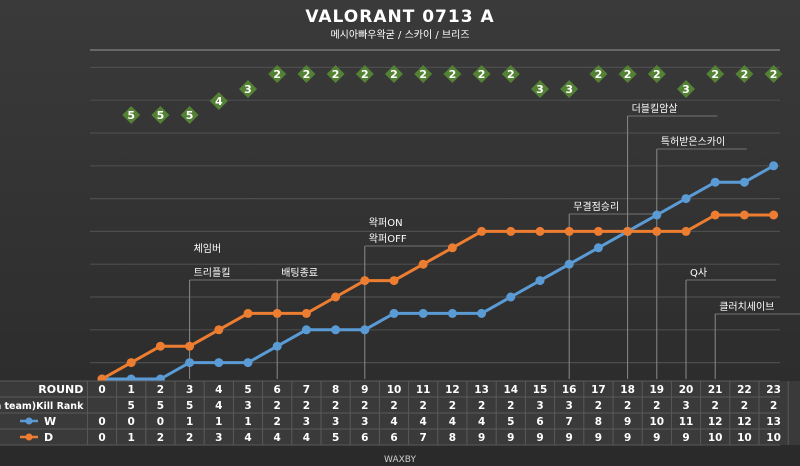 This screenshot has height=466, width=800. Describe the element at coordinates (101, 422) in the screenshot. I see `table-cell-W: 0` at that location.